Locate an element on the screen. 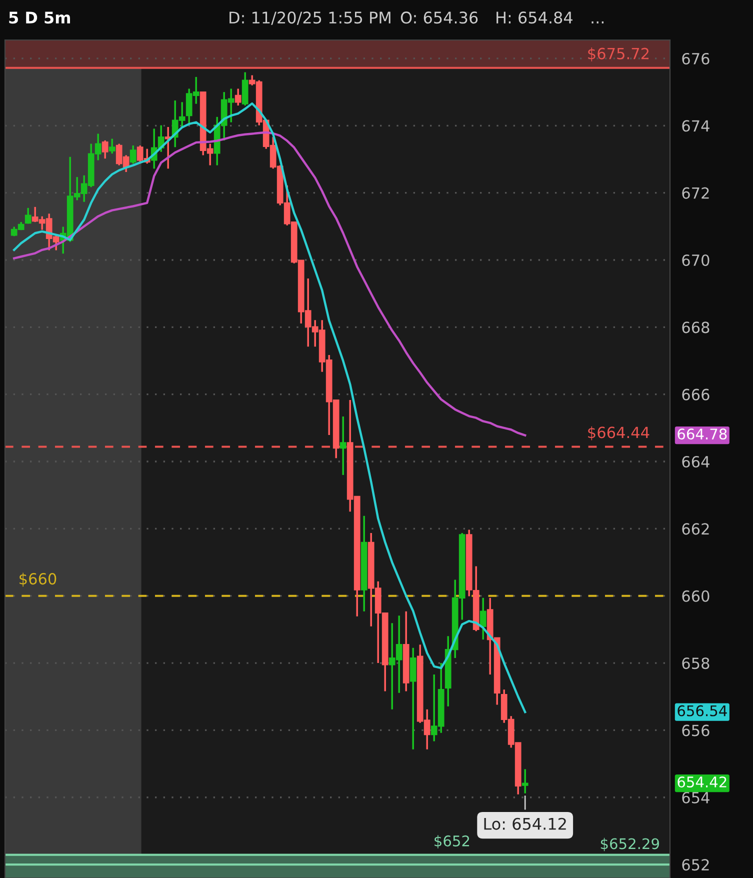 This screenshot has width=753, height=878. text: 656.54 is located at coordinates (702, 710).